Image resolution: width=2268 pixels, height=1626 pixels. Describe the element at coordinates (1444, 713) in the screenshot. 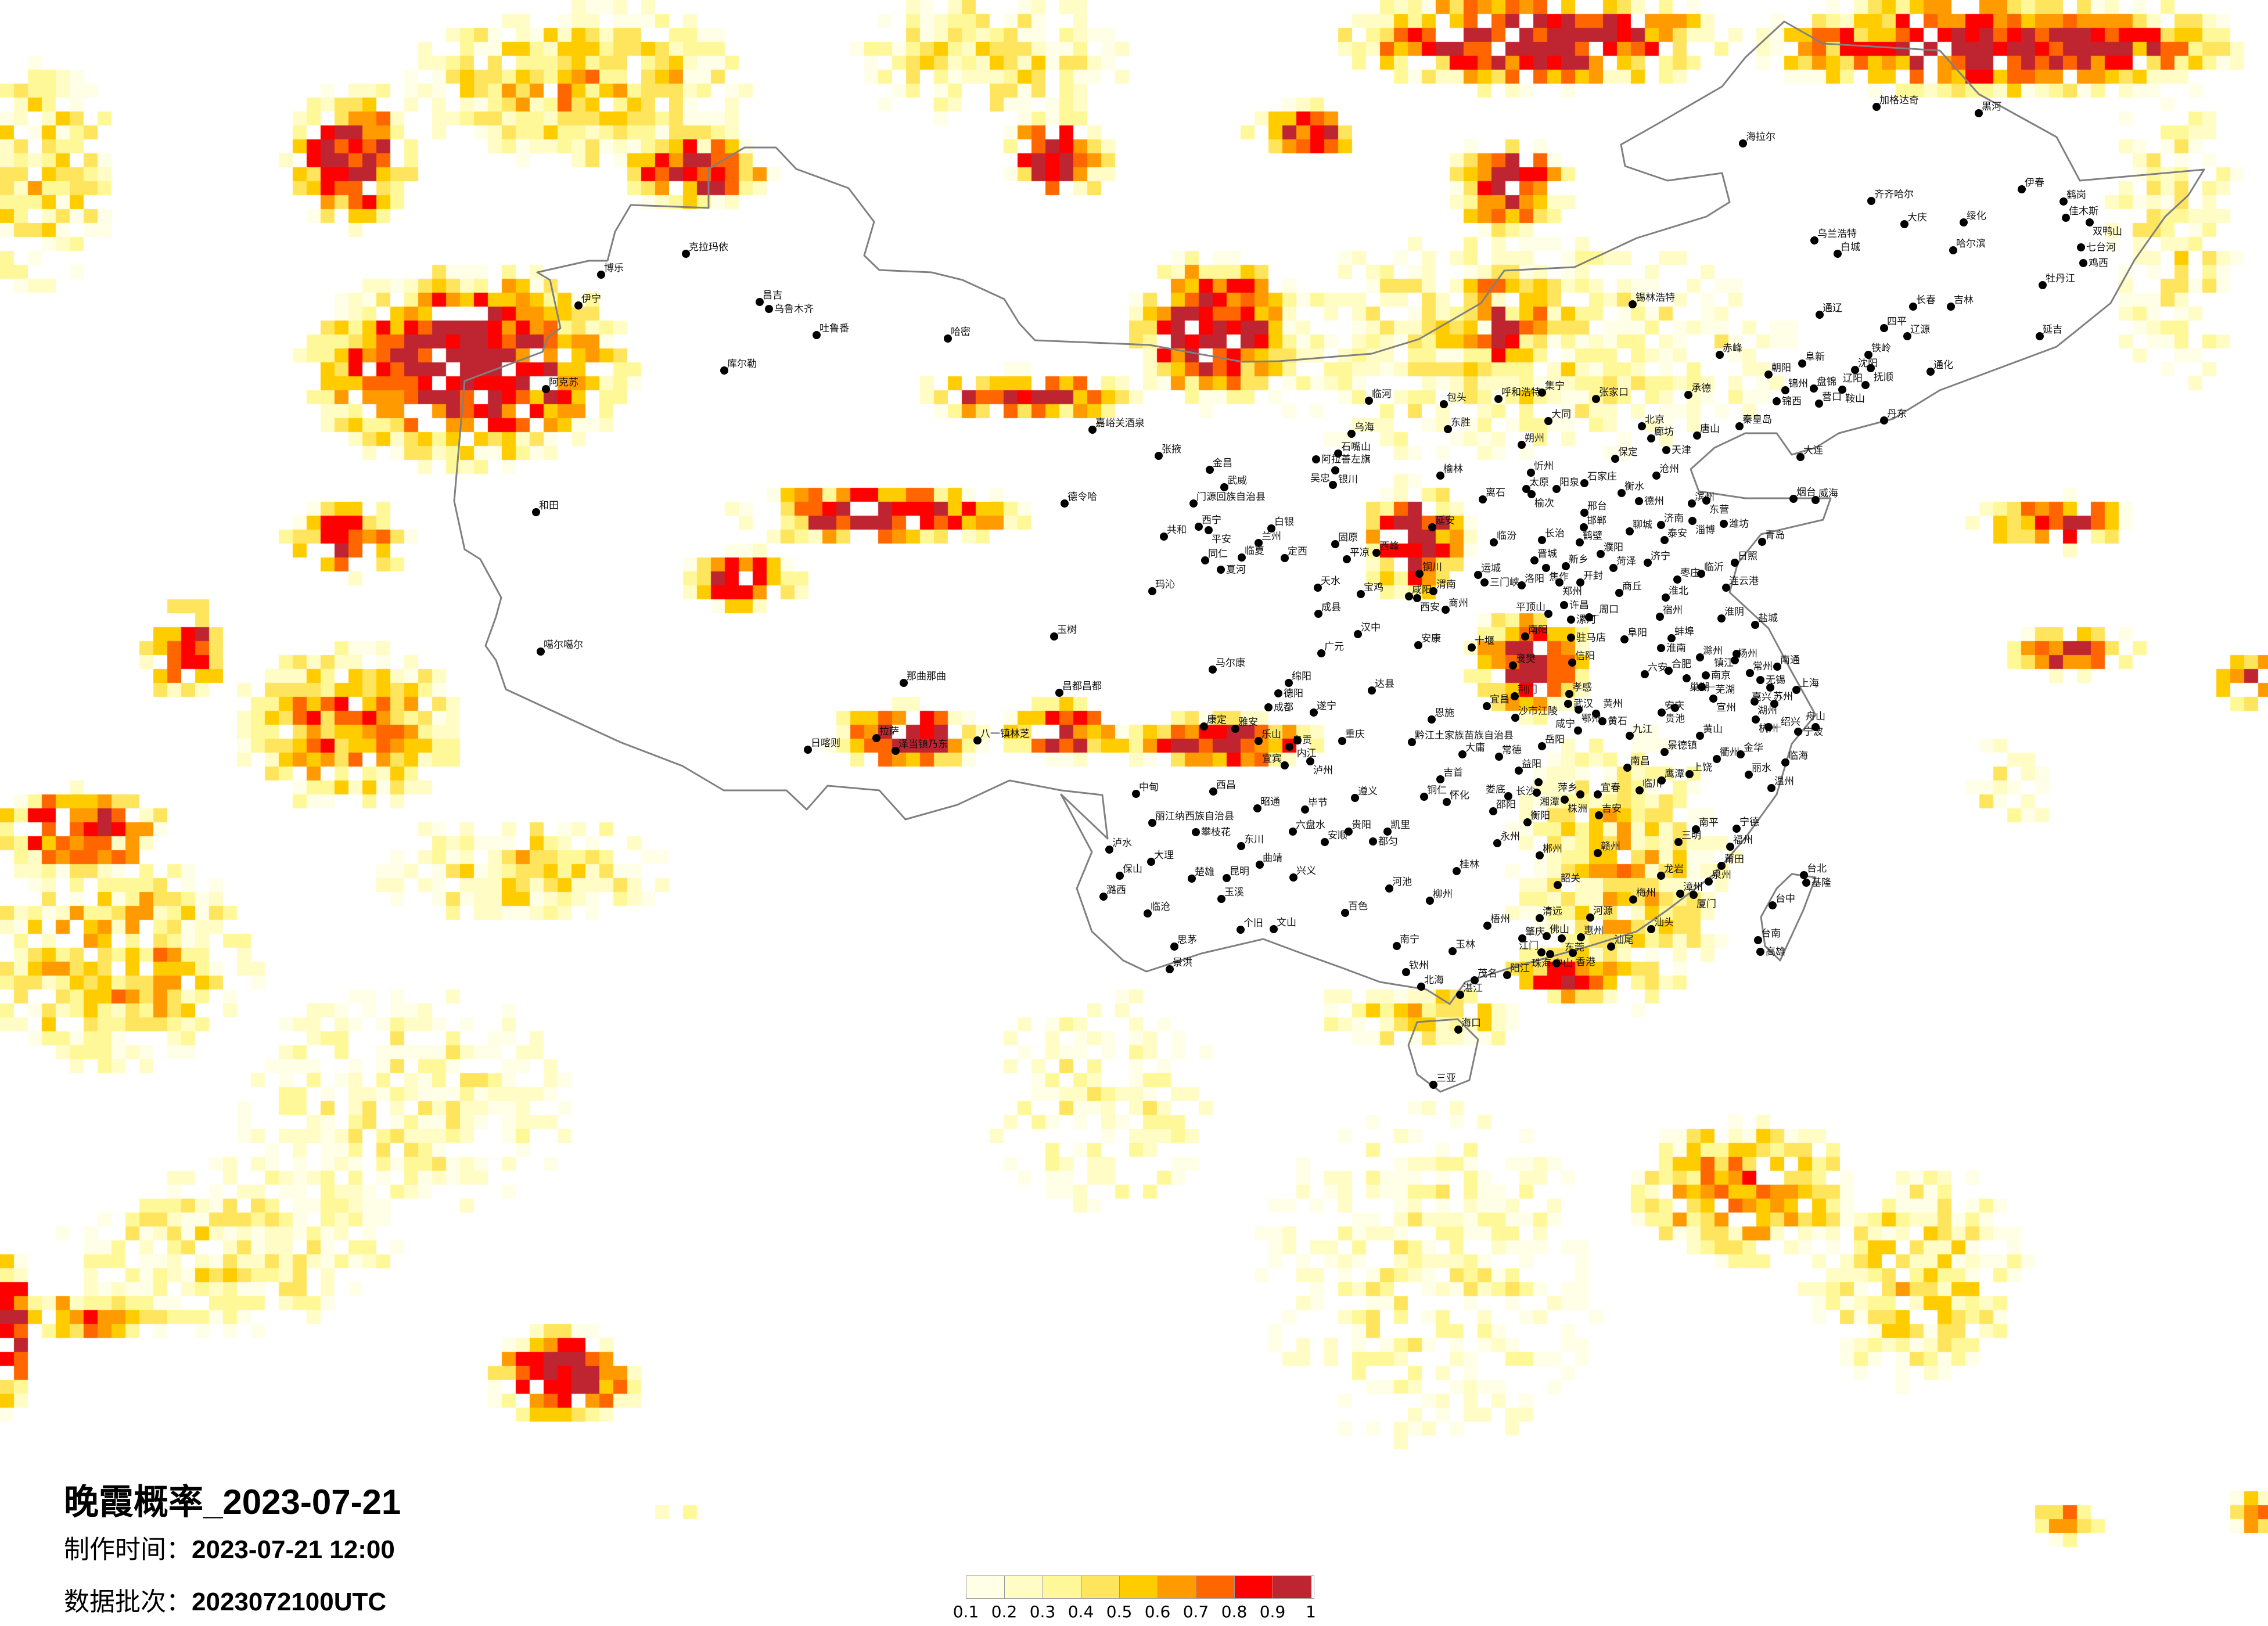

I see `city-label: 恩施` at that location.